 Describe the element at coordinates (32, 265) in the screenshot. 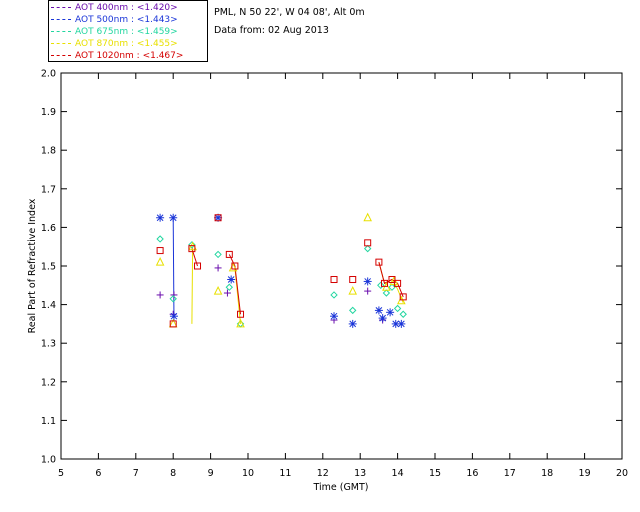

I see `y-axis-label: Real Part of Refractive Index` at that location.